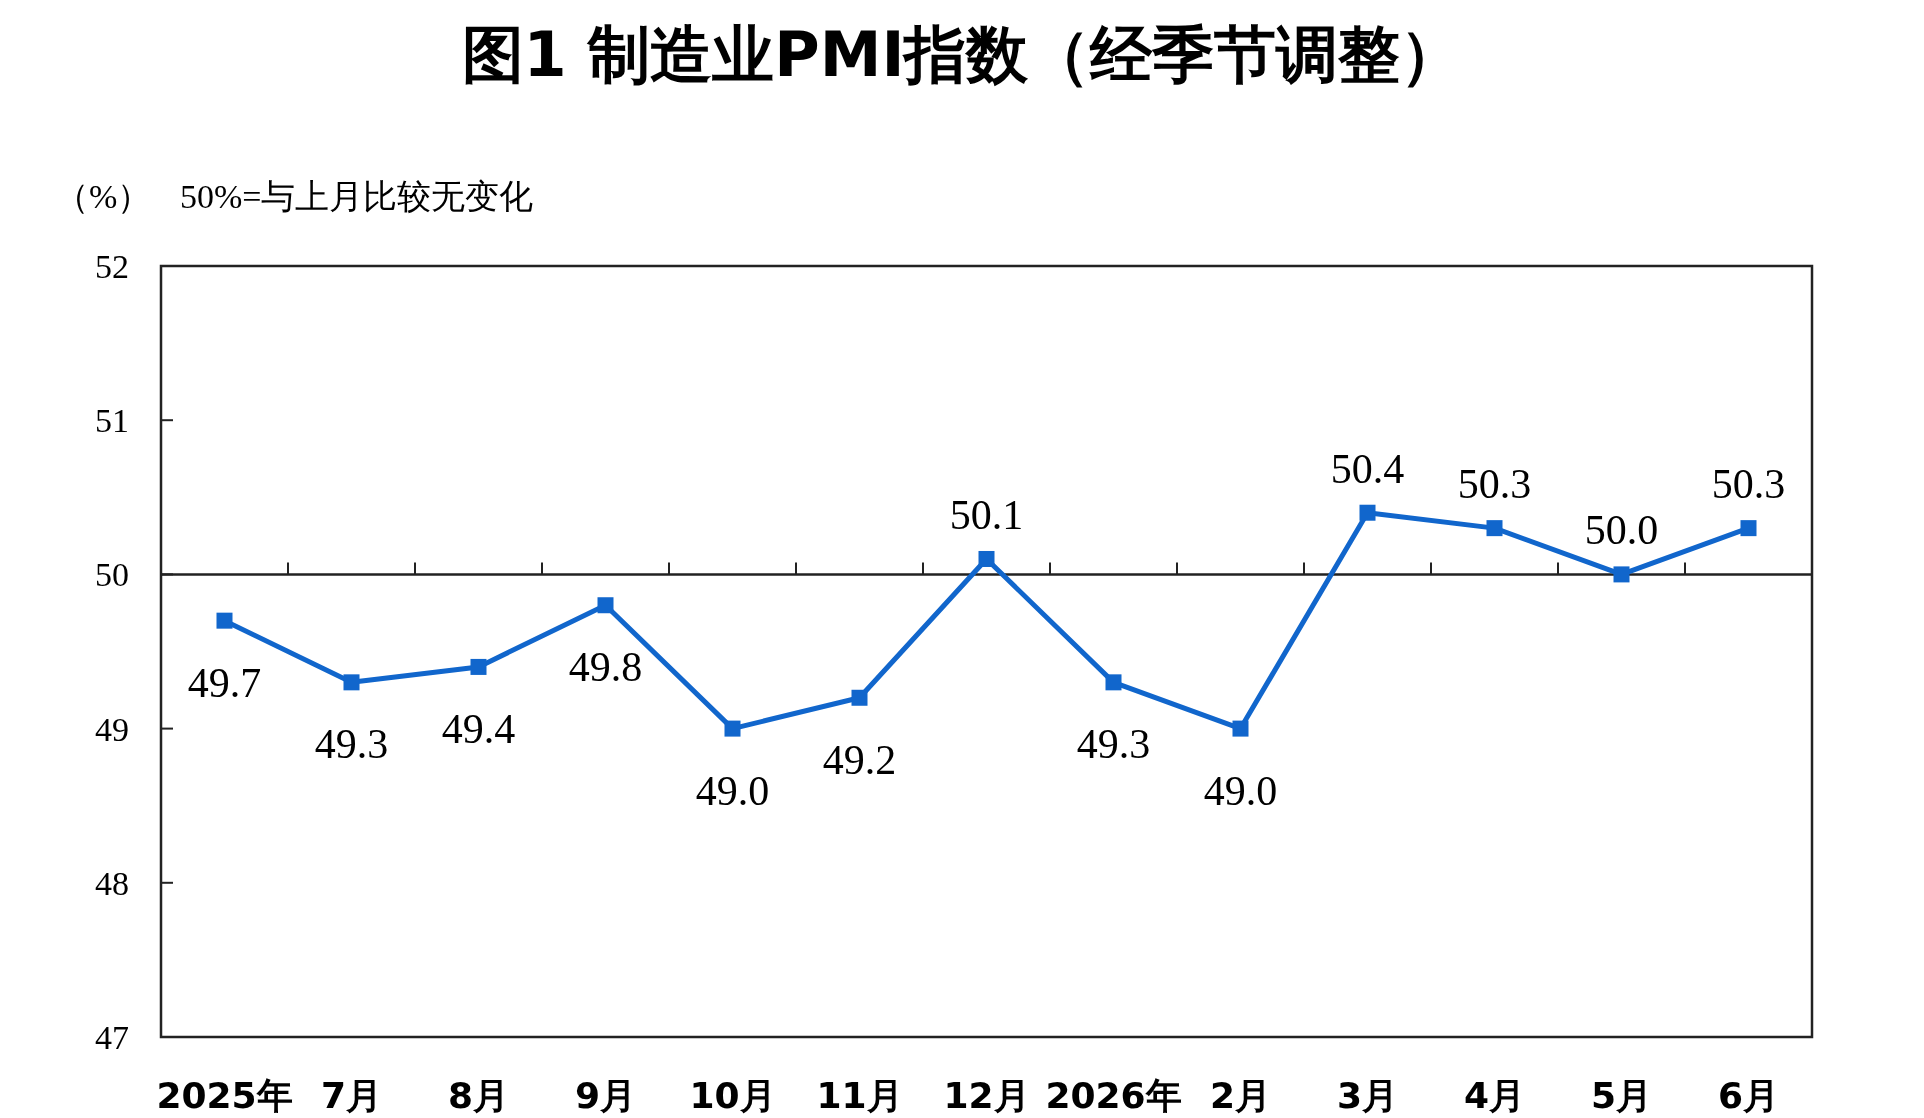  What do you see at coordinates (112, 575) in the screenshot?
I see `y-tick-label: 50` at bounding box center [112, 575].